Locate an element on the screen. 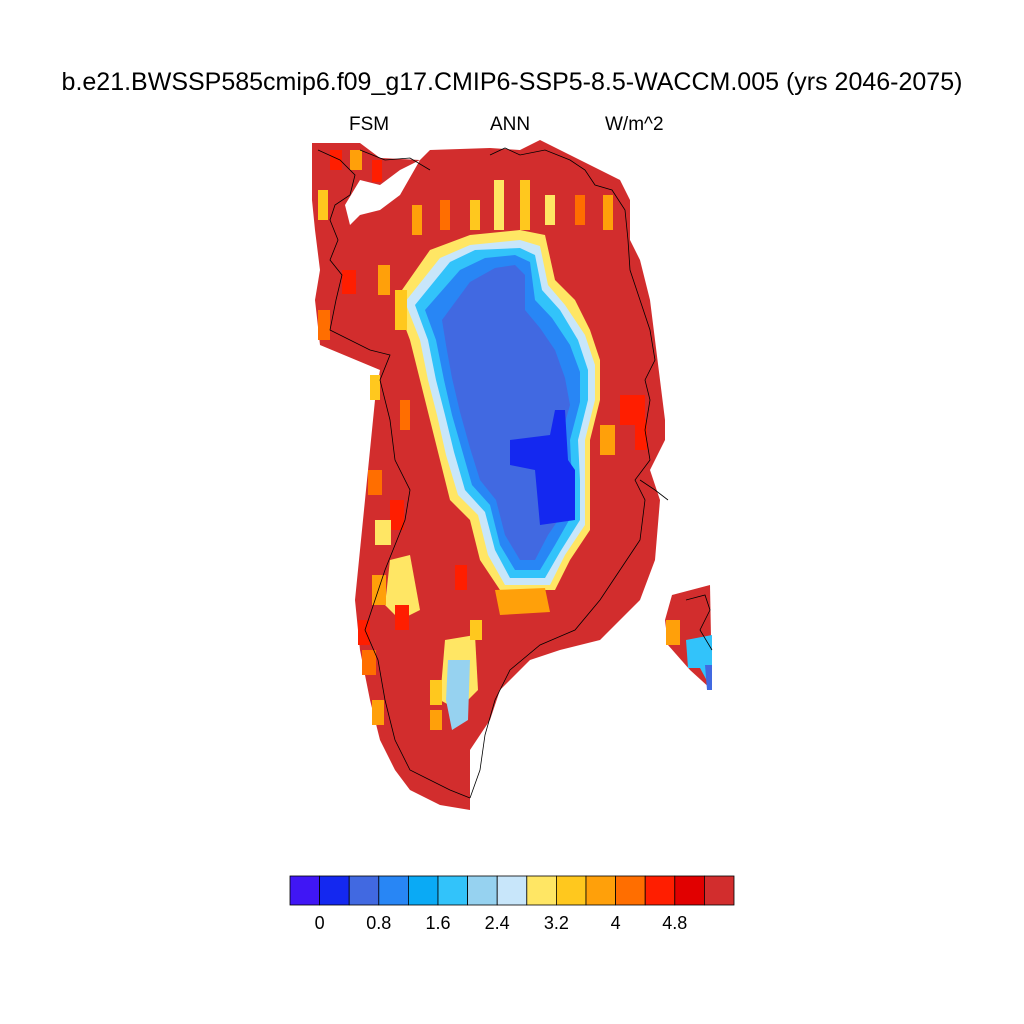 The width and height of the screenshot is (1024, 1024). colorbar-tick-label: 4.8 is located at coordinates (674, 923).